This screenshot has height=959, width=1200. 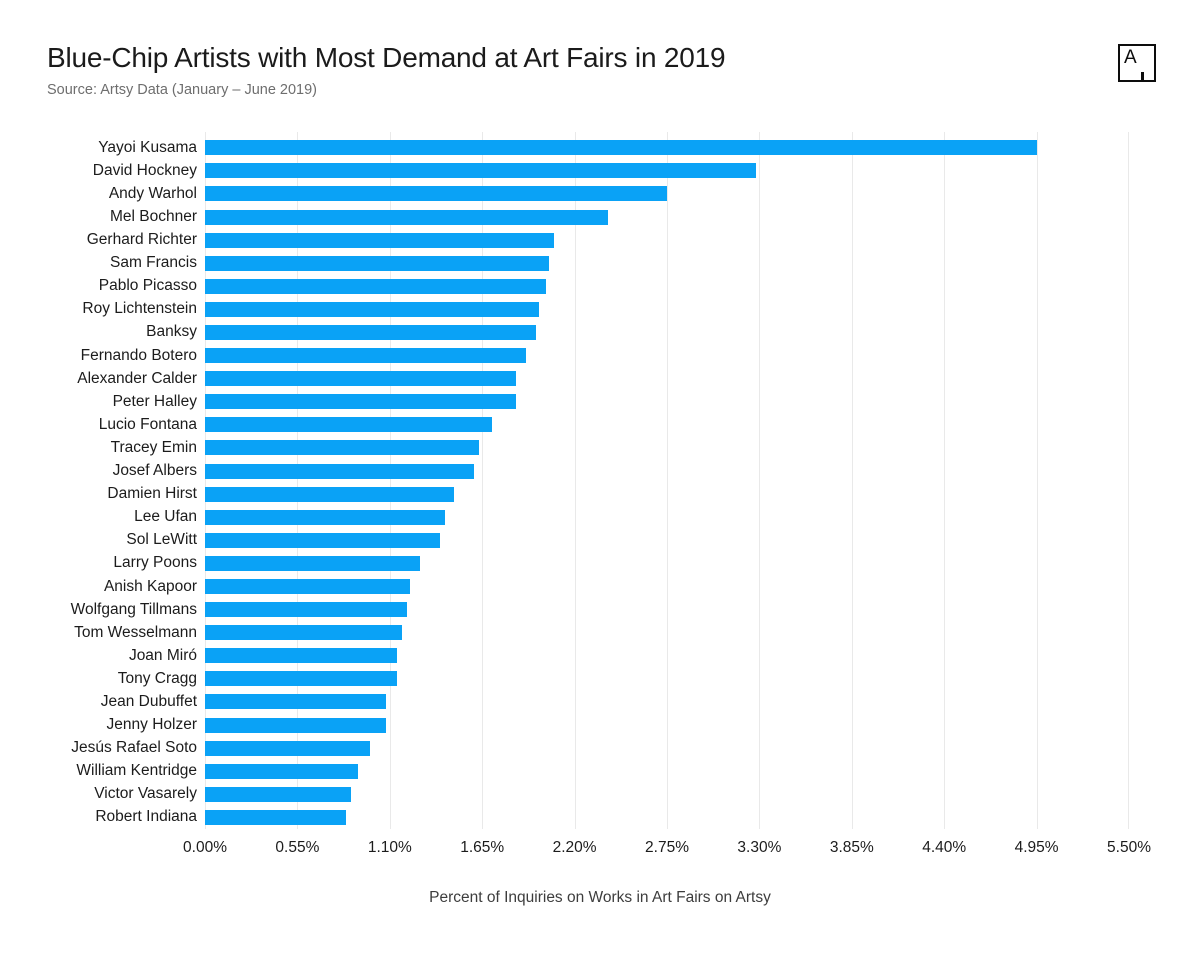 What do you see at coordinates (588, 447) in the screenshot?
I see `bar-row: Tracey Emin` at bounding box center [588, 447].